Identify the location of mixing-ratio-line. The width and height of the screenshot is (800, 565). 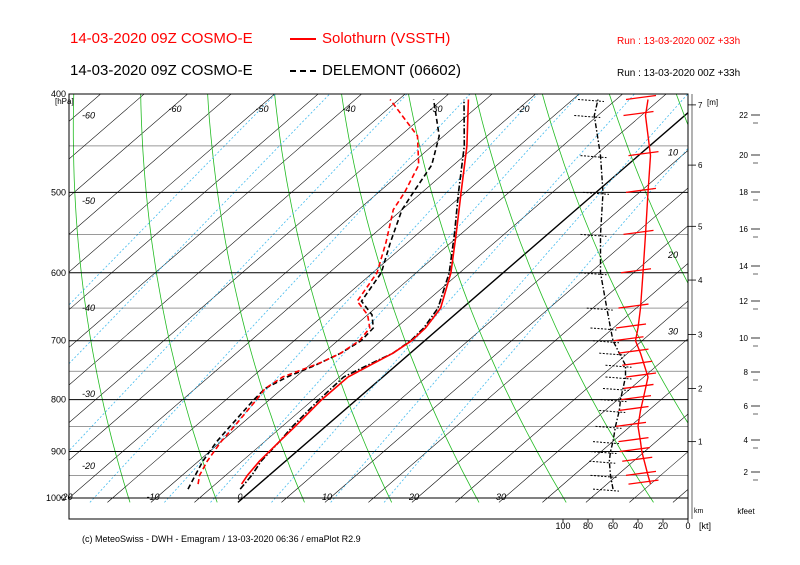
(173, 200).